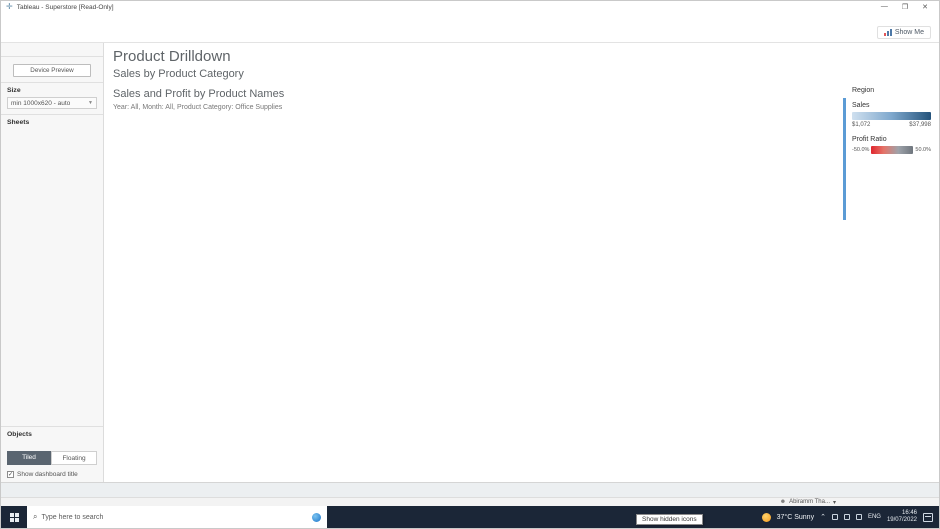 This screenshot has width=940, height=529. I want to click on title-bar: ✛ Tableau - Superstore [Read-Only] — ❐ ✕, so click(470, 7).